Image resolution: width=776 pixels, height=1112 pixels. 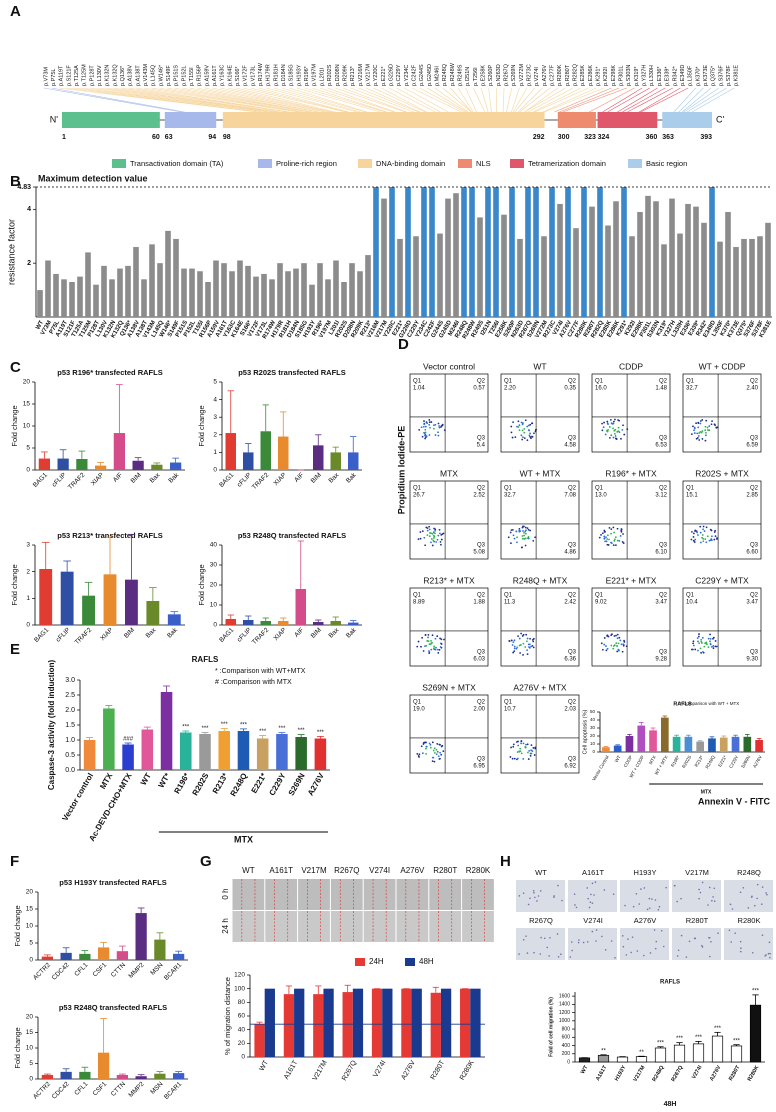 What do you see at coordinates (568, 75) in the screenshot?
I see `mutation-label: p.R280T` at bounding box center [568, 75].